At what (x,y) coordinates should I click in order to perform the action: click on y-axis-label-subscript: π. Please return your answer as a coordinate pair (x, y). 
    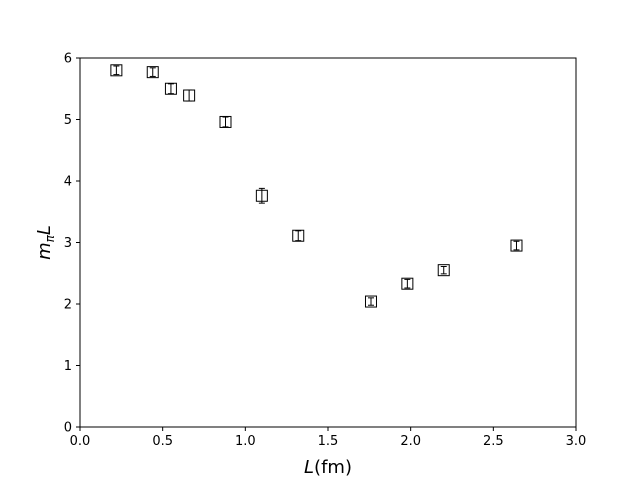
    Looking at the image, I should click on (50, 238).